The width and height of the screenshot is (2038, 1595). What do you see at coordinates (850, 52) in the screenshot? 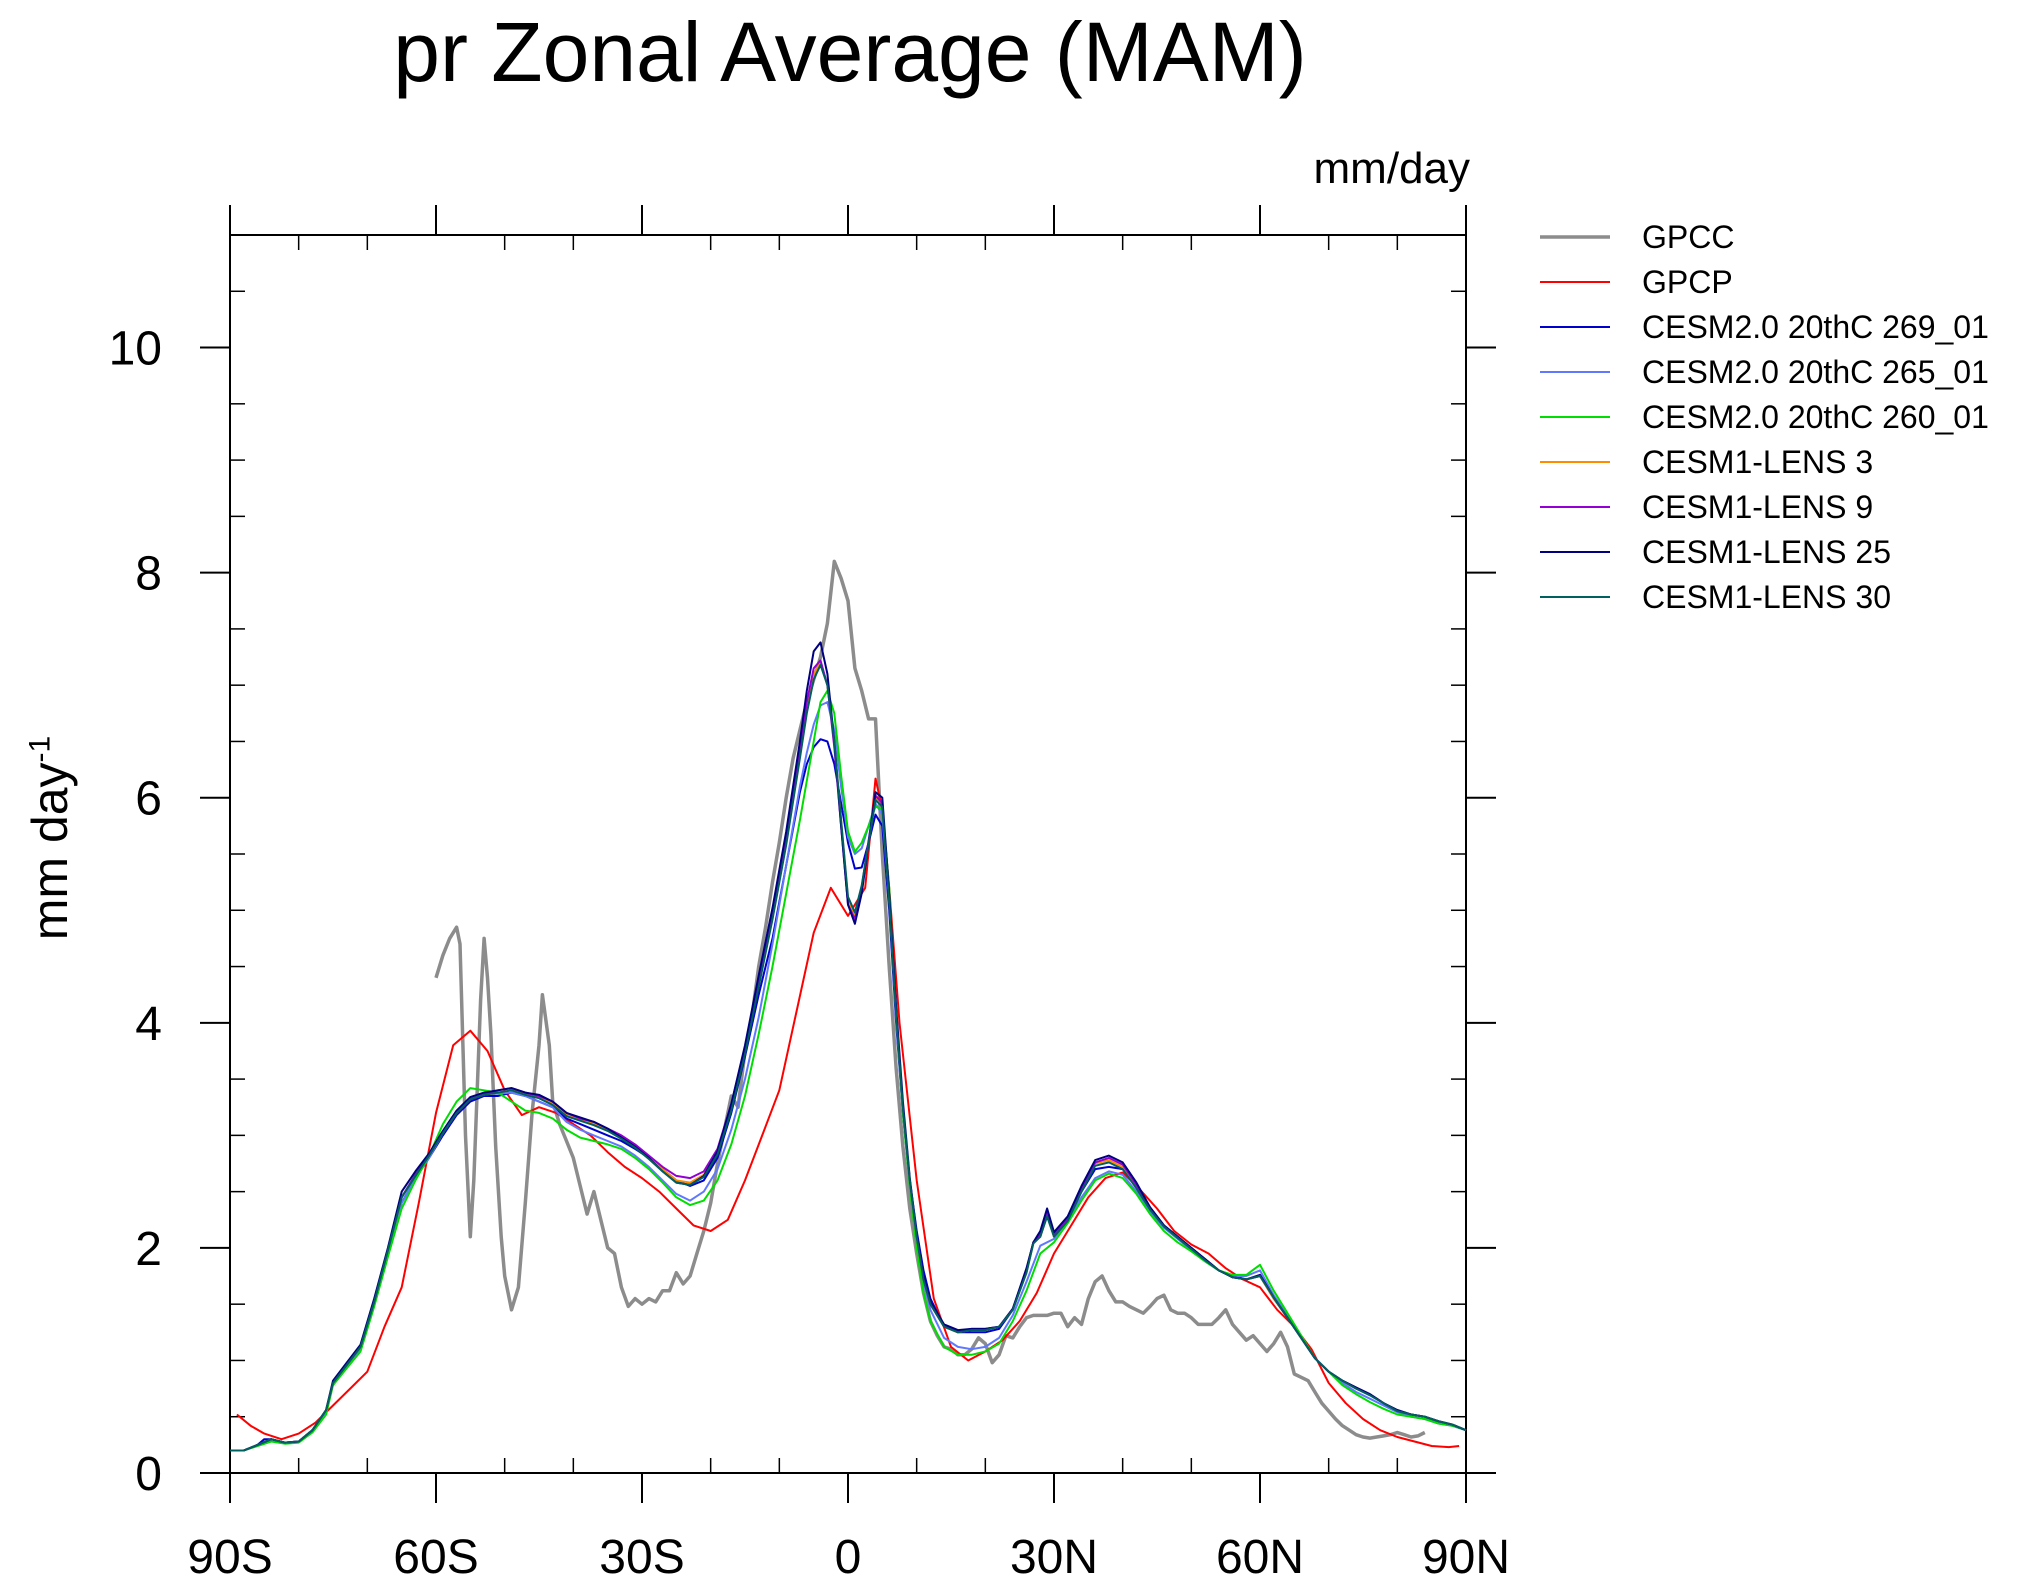
I see `chart-title: pr Zonal Average (MAM)` at bounding box center [850, 52].